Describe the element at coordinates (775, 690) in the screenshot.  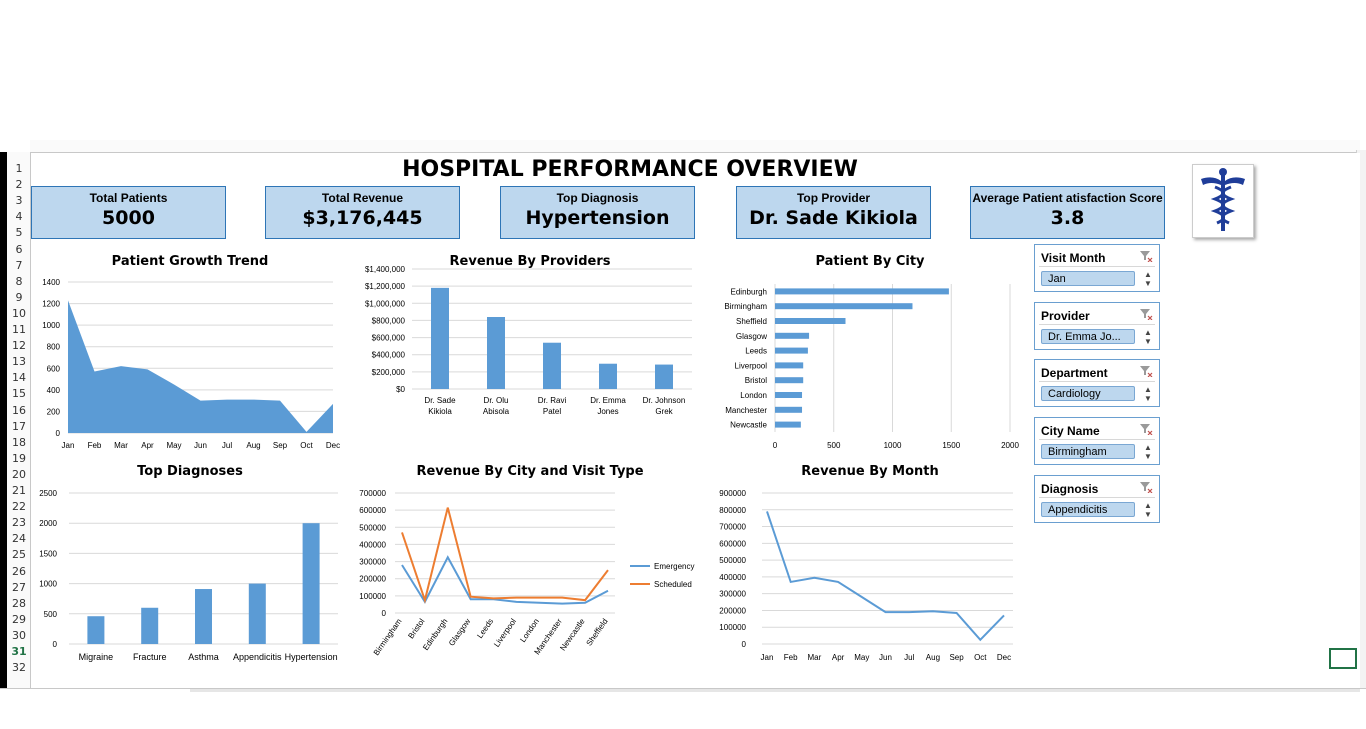
I see `tab-strip` at that location.